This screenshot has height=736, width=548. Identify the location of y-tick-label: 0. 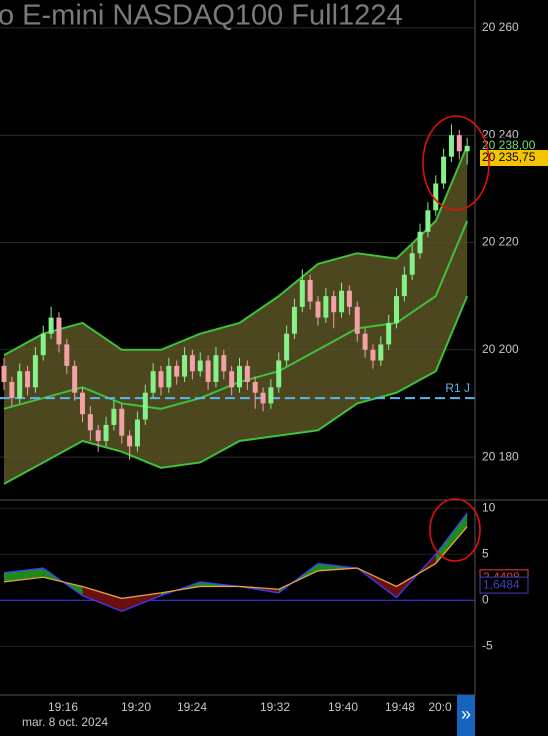
(485, 599).